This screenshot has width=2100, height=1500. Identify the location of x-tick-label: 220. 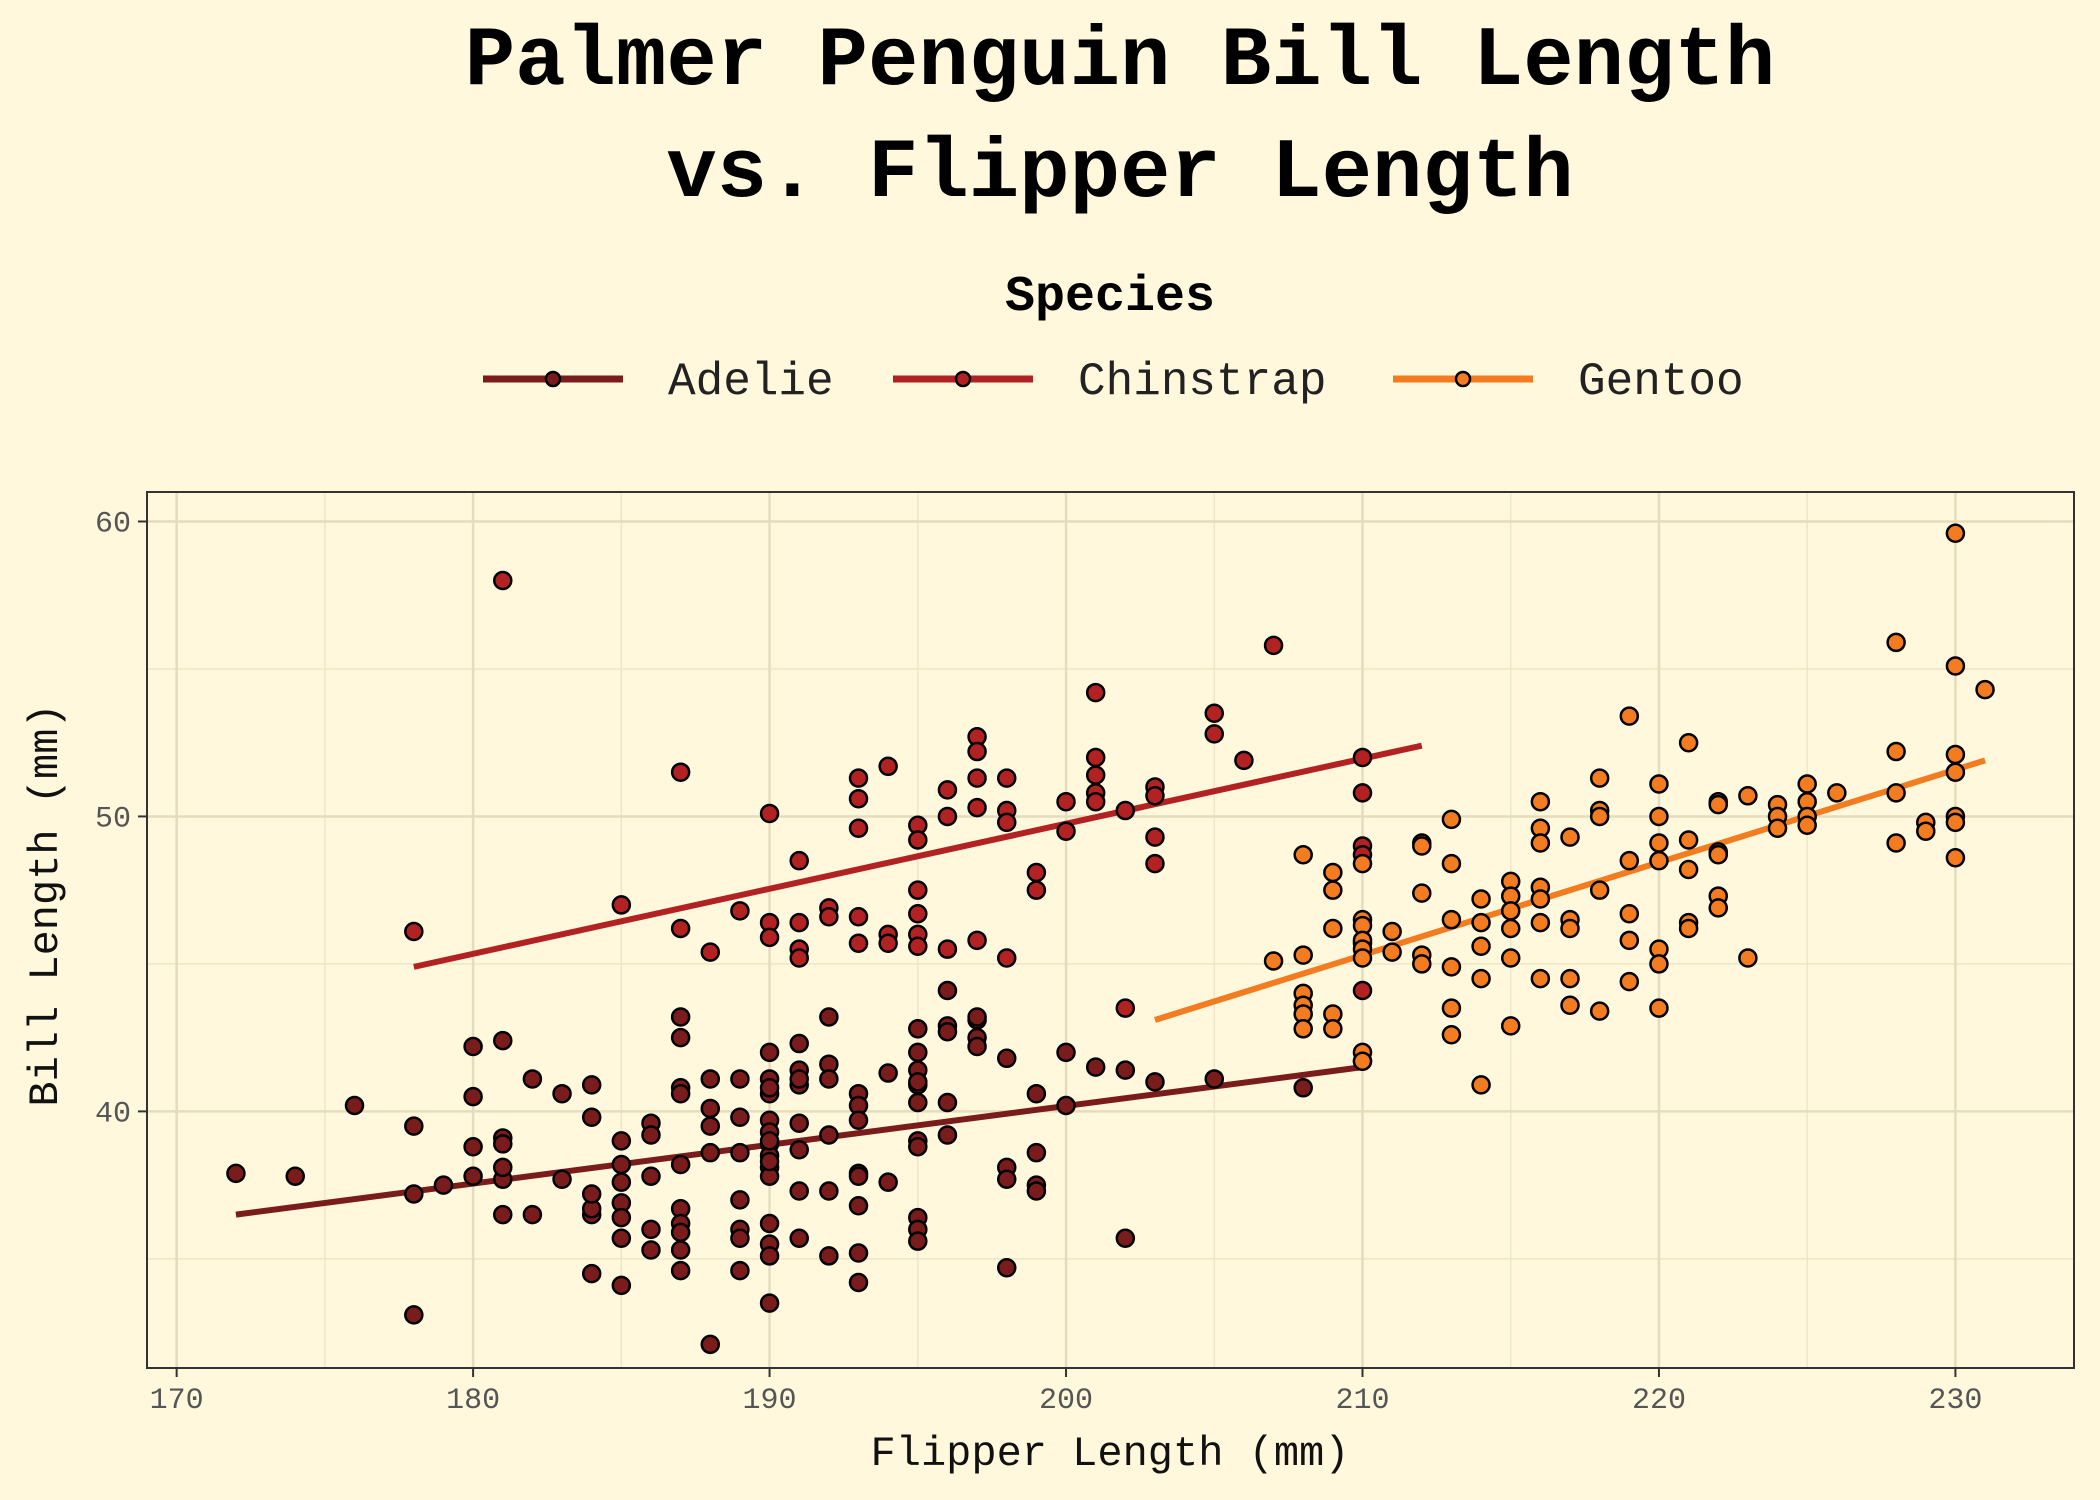
(1659, 1401).